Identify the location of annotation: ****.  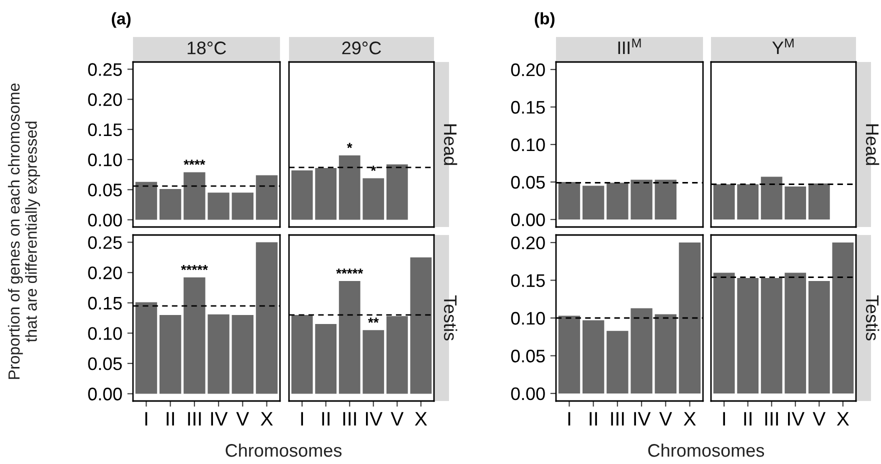
(195, 162).